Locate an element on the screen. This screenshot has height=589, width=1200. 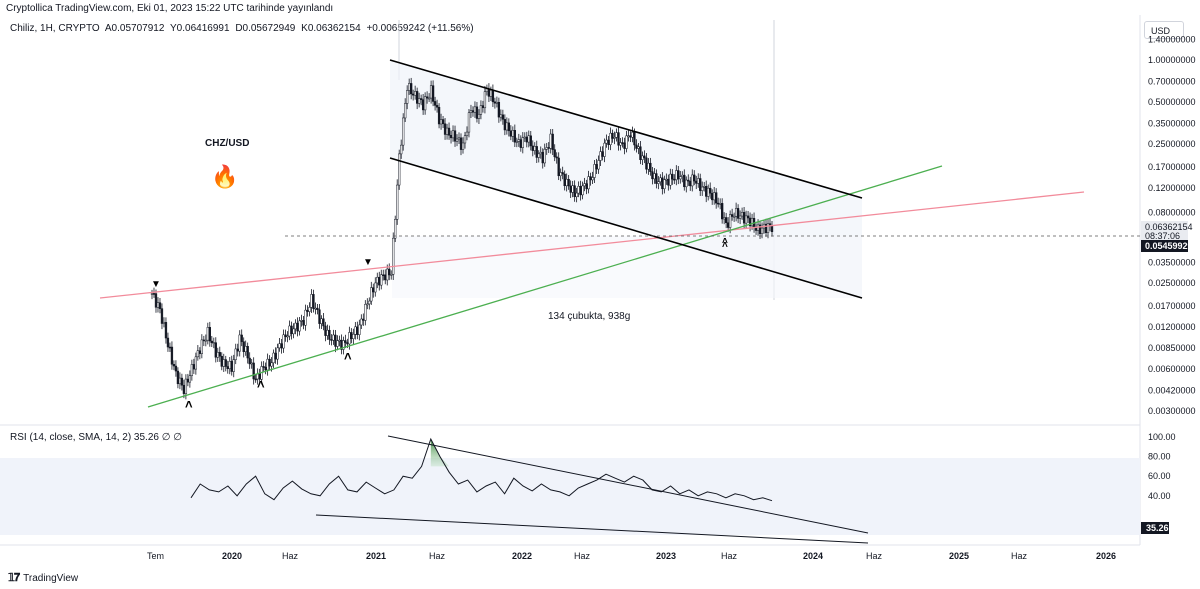
measure-annotation: 134 çubukta, 938g is located at coordinates (589, 316).